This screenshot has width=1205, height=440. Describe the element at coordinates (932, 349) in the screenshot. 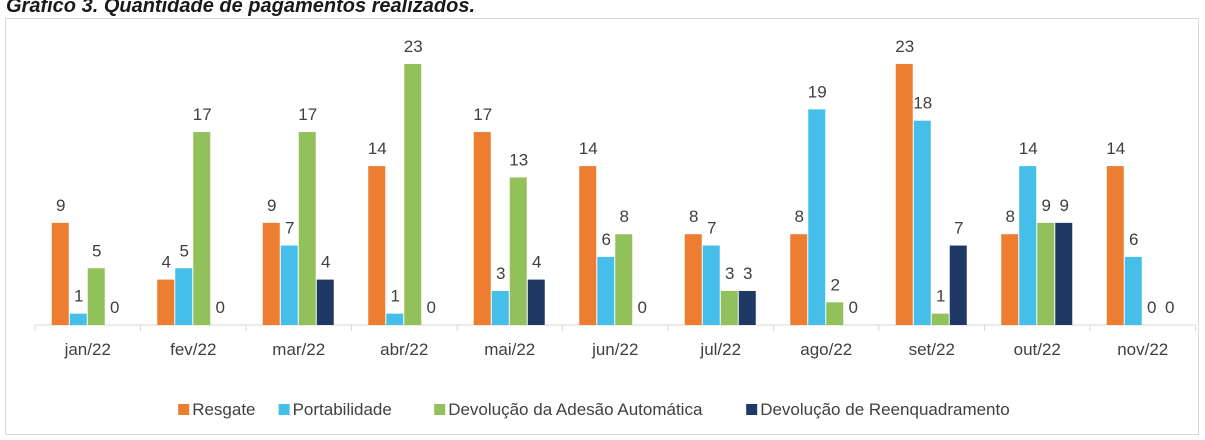

I see `x-tick-label: set/22` at that location.